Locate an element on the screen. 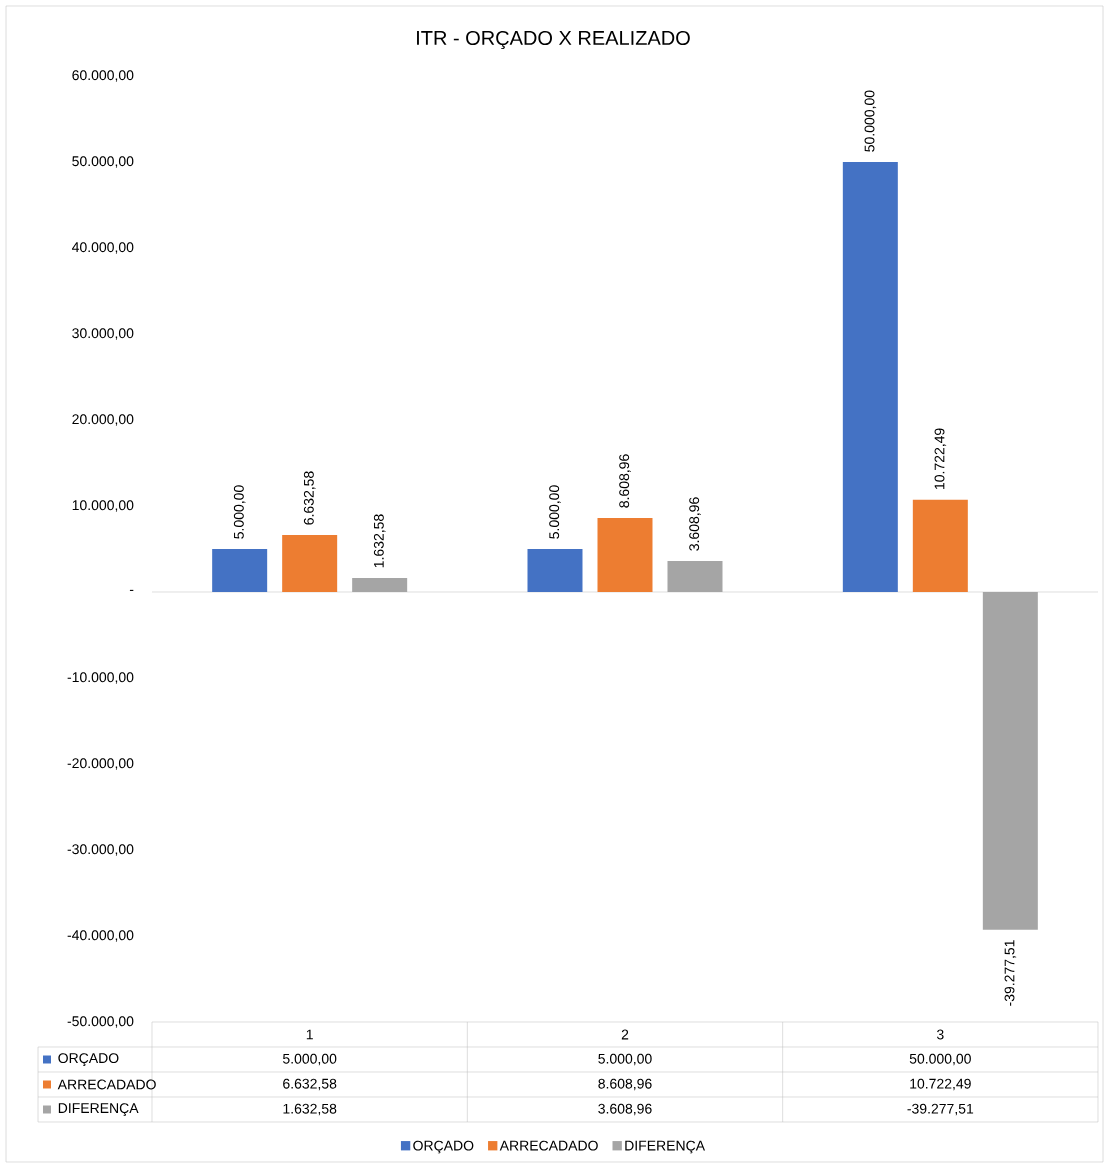  text: 8.608,96 is located at coordinates (625, 481).